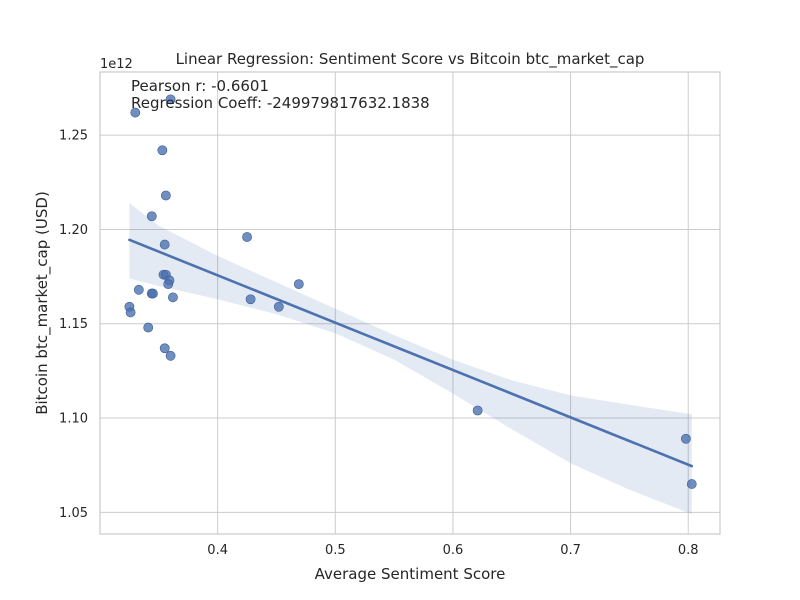 Image resolution: width=800 pixels, height=600 pixels. I want to click on y-tick-label: 1.05, so click(73, 513).